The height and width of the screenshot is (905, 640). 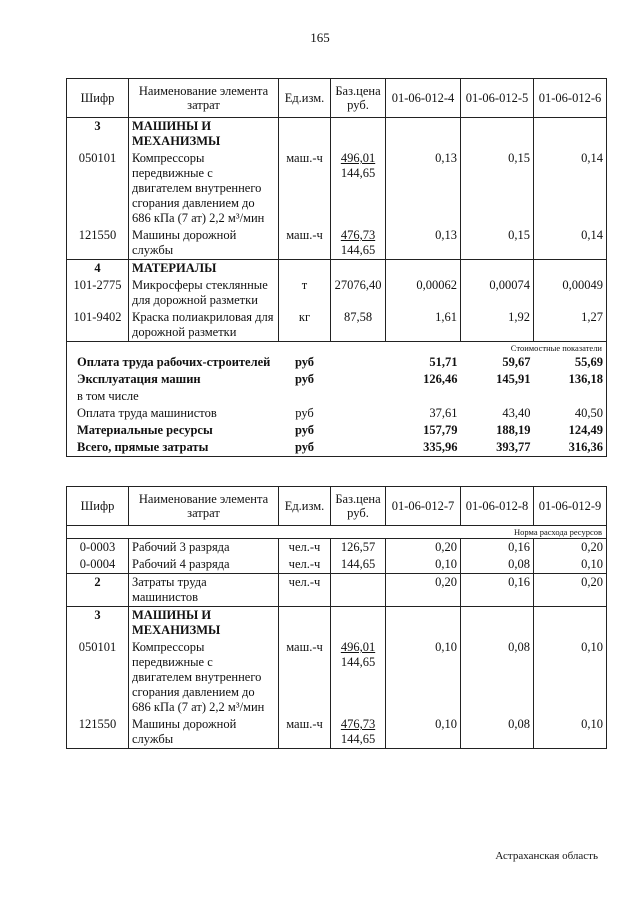 What do you see at coordinates (304, 293) in the screenshot?
I see `unit-cell: т` at bounding box center [304, 293].